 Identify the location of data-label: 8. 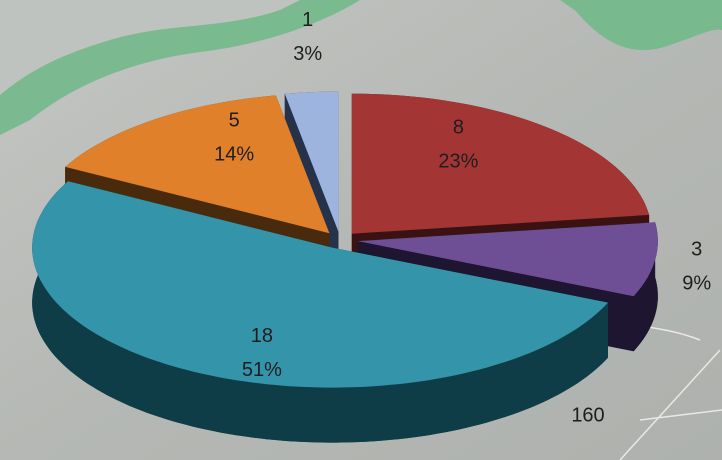
(458, 127).